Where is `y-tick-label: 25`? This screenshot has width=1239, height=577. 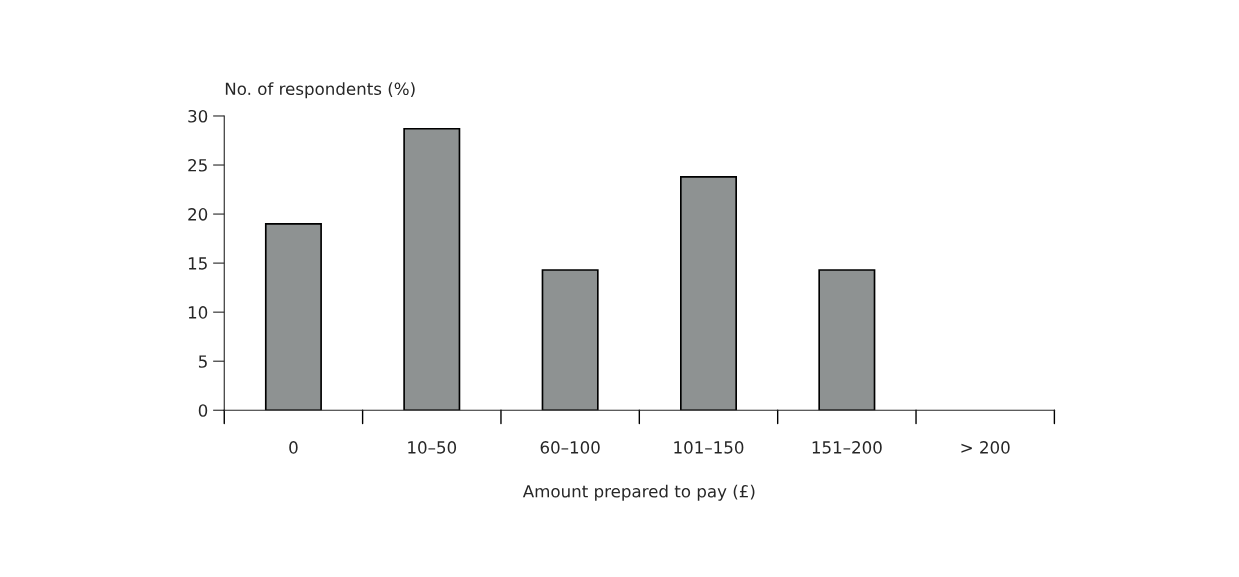 y-tick-label: 25 is located at coordinates (197, 165).